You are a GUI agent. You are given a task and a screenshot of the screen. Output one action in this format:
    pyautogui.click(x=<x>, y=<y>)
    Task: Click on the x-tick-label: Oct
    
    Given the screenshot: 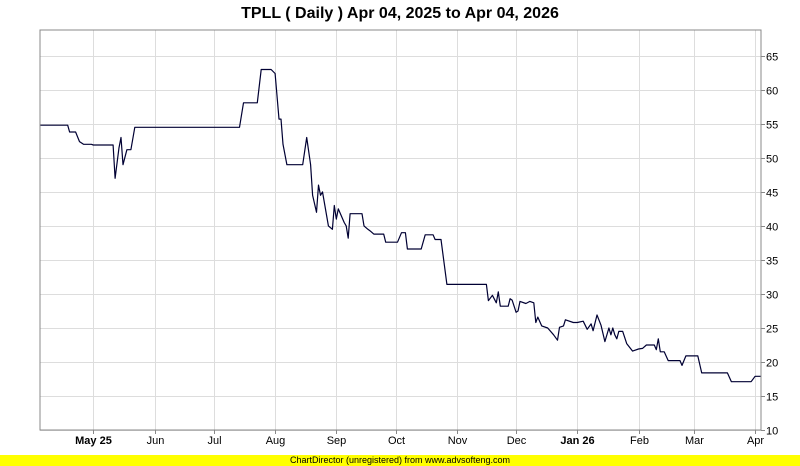 What is the action you would take?
    pyautogui.click(x=396, y=441)
    